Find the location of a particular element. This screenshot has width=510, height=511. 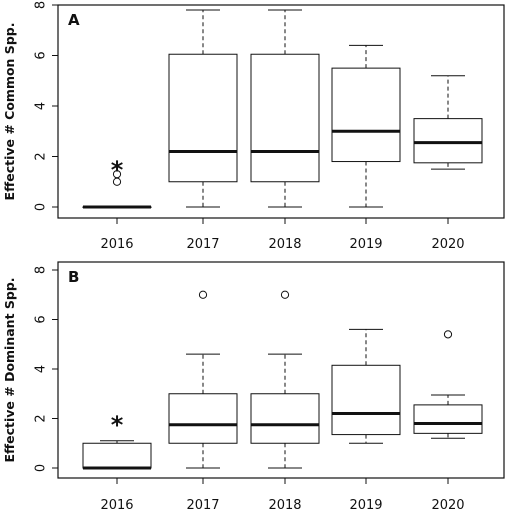

panel-letter: B is located at coordinates (73, 277).